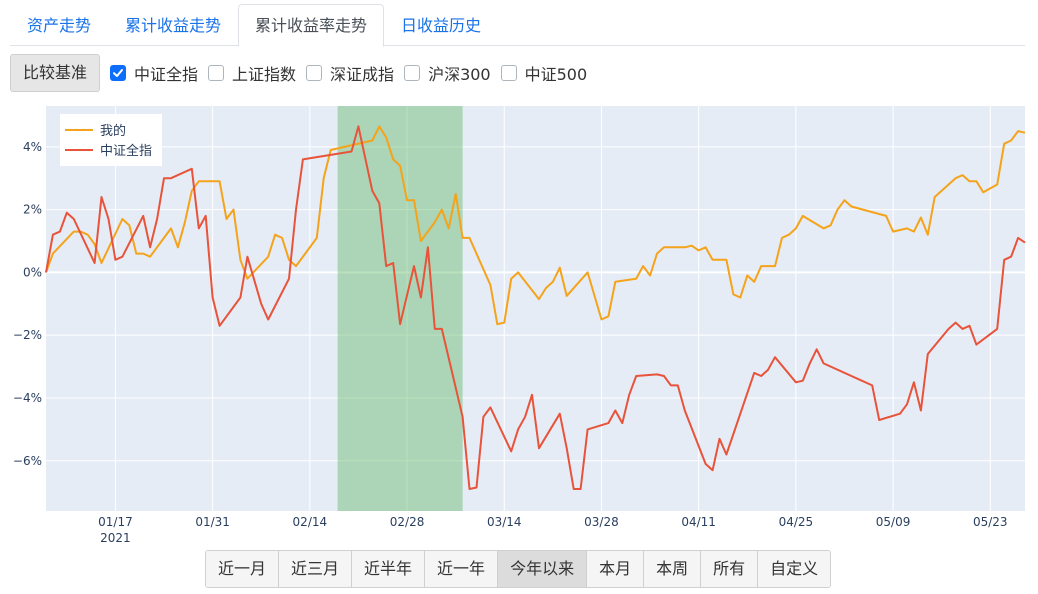  I want to click on checkbox-csi-all, so click(118, 73).